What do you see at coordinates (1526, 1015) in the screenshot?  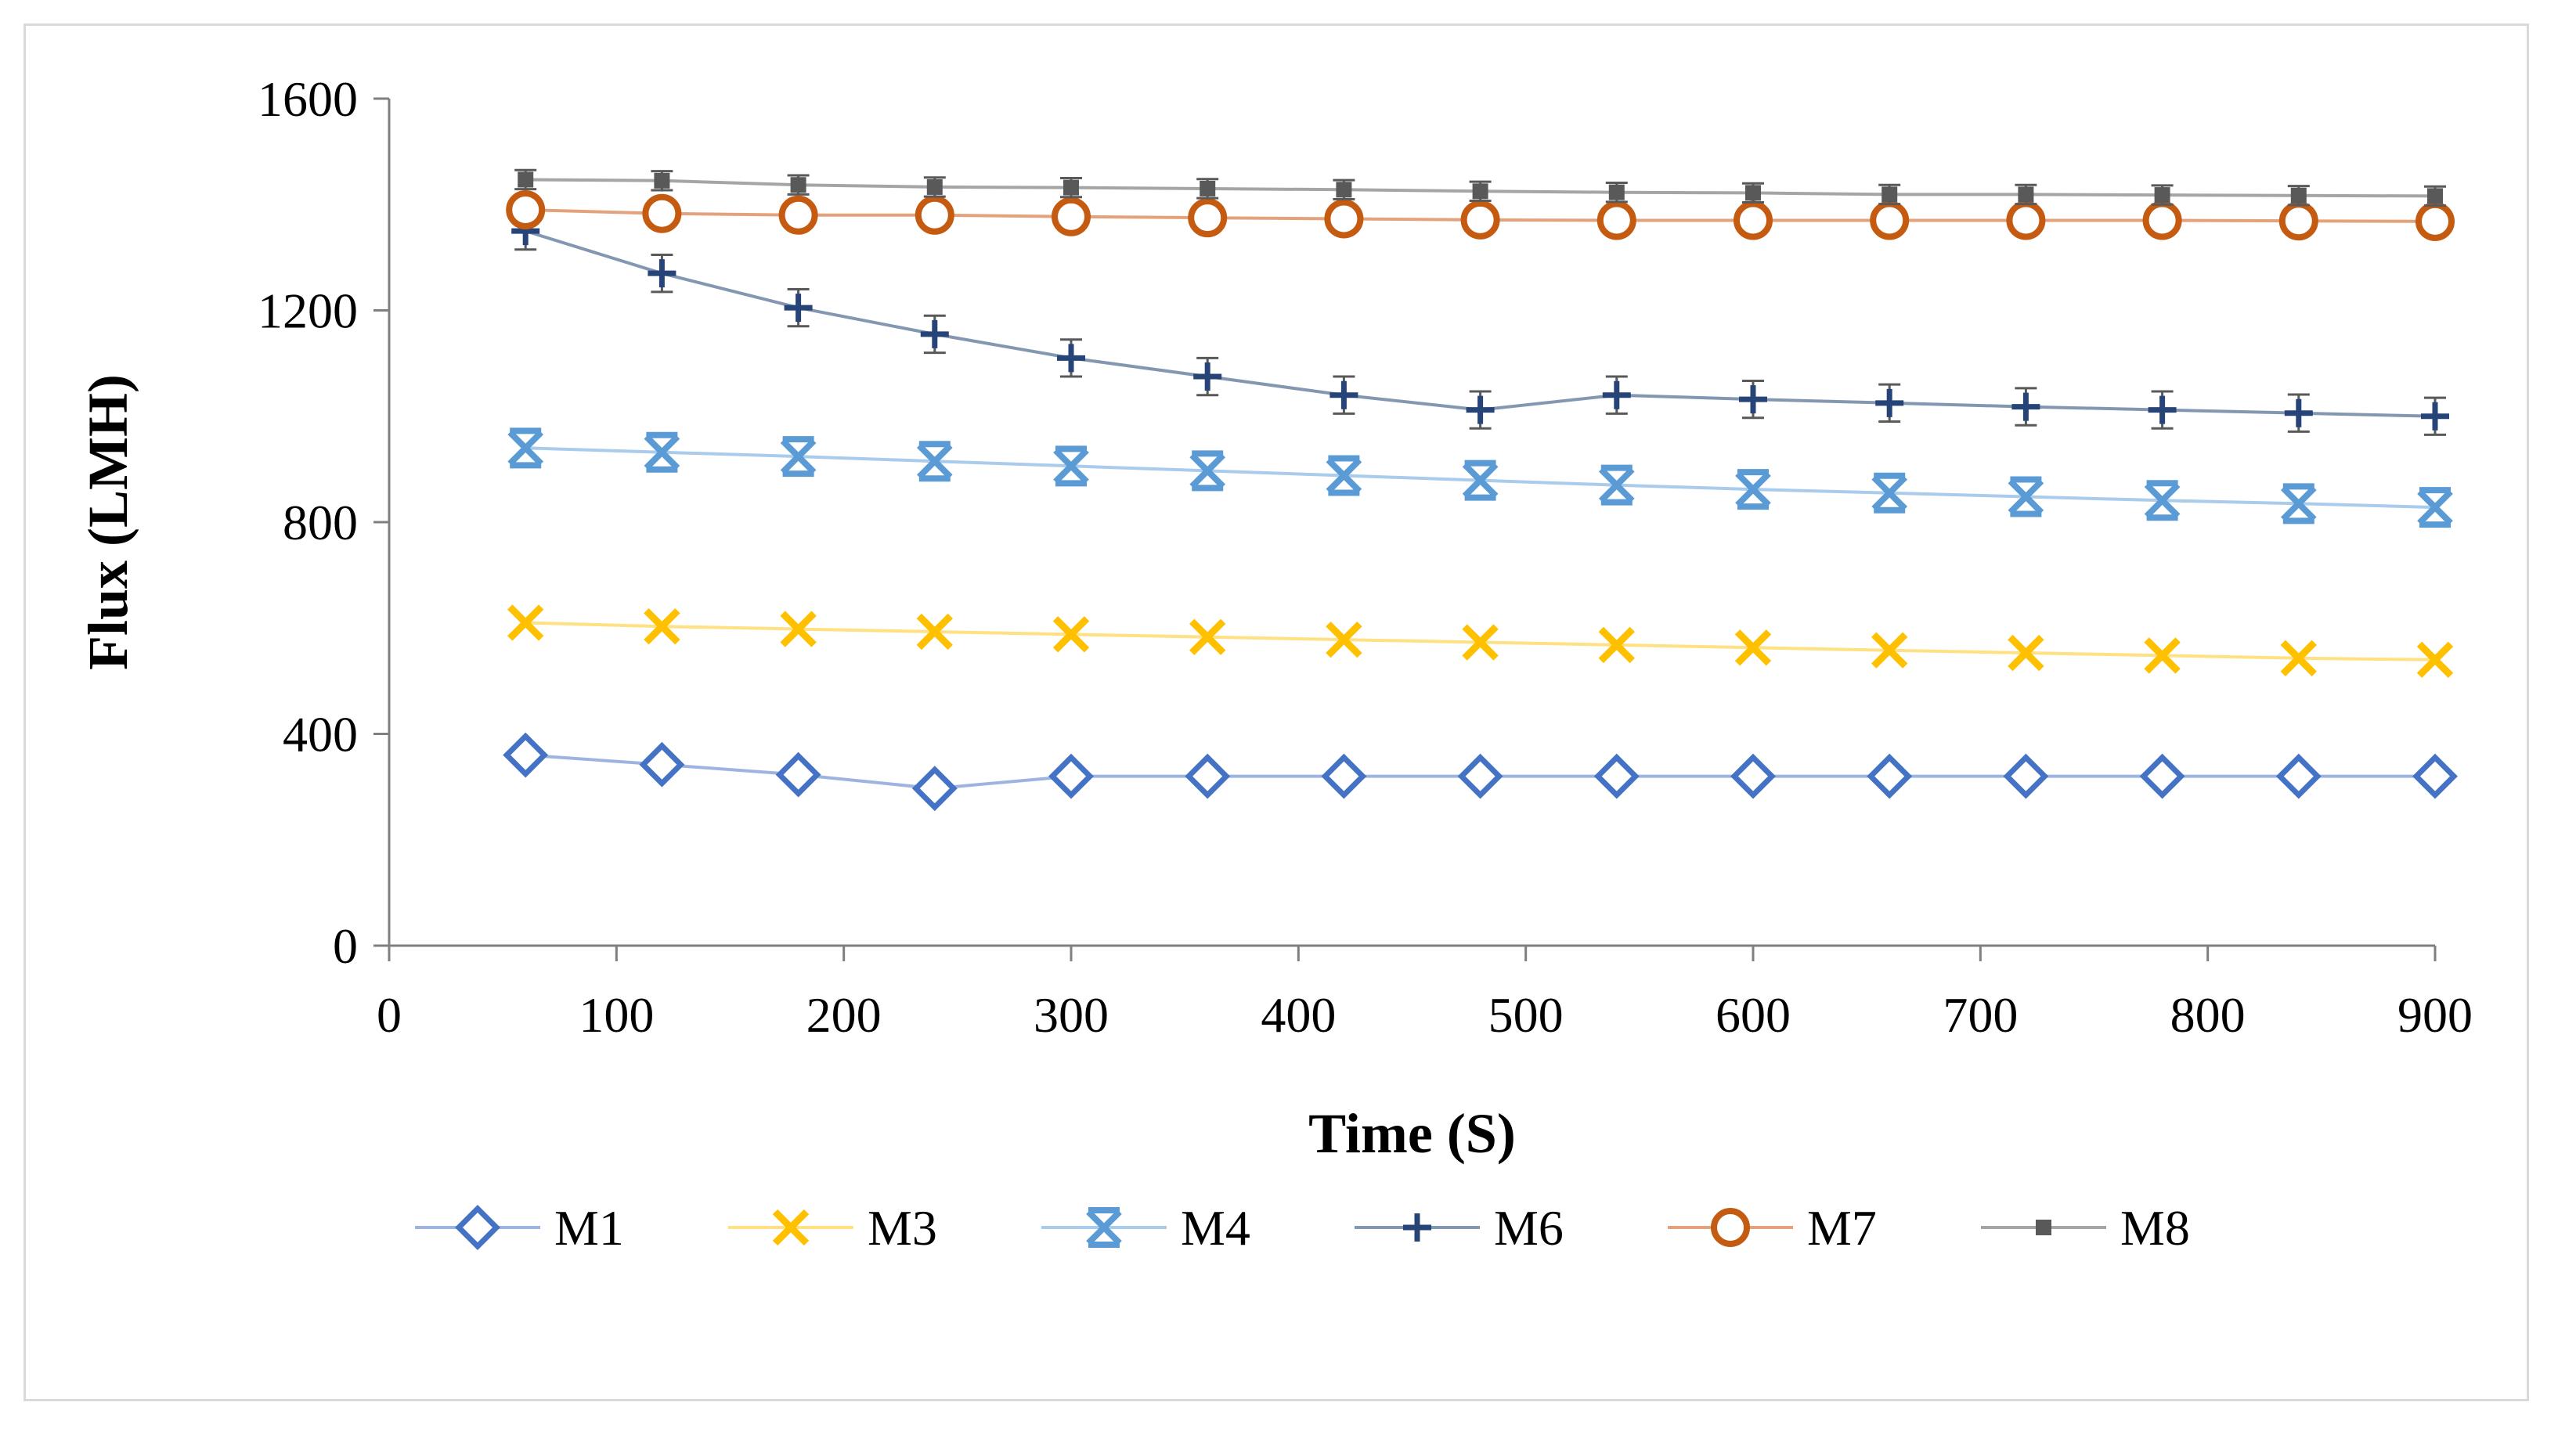 I see `x-tick-label: 500` at bounding box center [1526, 1015].